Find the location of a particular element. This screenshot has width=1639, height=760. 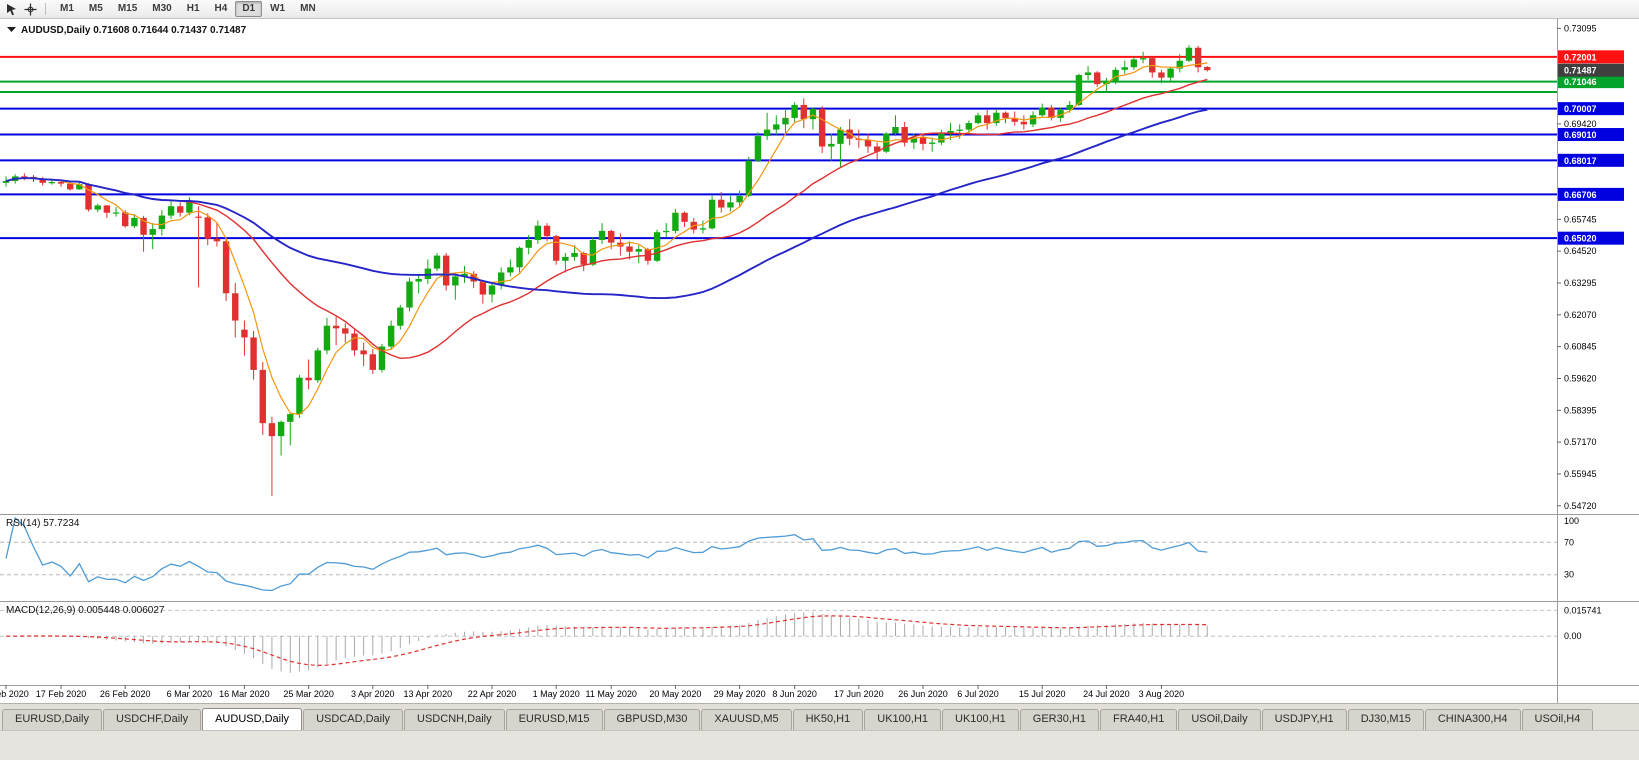

chart-tab-audusd-daily: AUDUSD,Daily is located at coordinates (252, 719).